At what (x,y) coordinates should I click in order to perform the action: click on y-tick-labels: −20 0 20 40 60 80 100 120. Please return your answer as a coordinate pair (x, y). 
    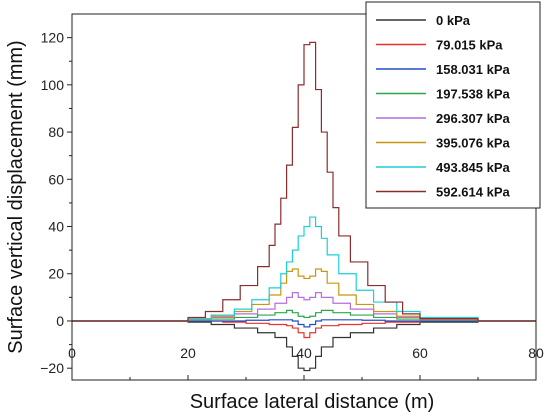
    Looking at the image, I should click on (52, 203).